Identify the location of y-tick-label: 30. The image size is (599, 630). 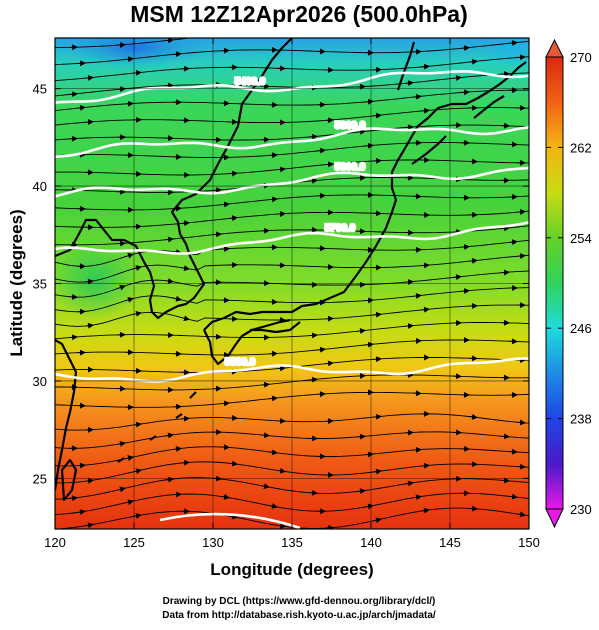
(40, 381).